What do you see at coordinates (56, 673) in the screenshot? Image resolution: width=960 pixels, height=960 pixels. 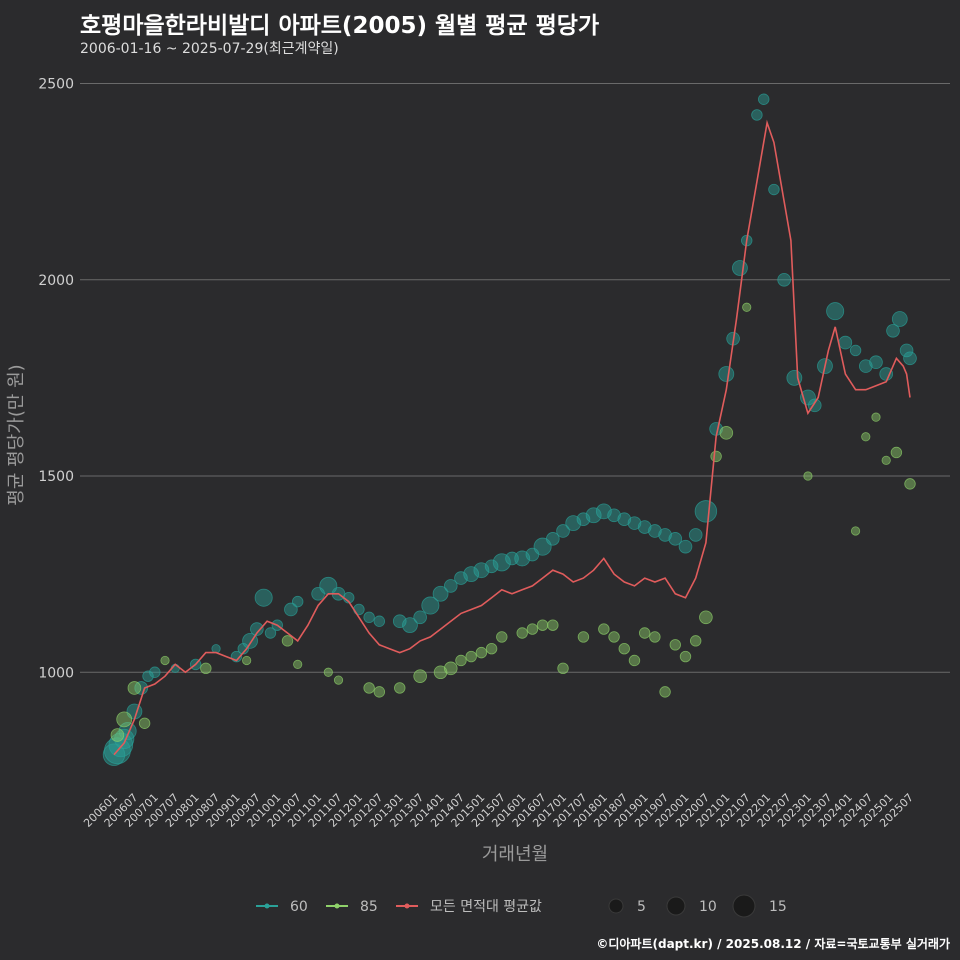 I see `y-tick-label: 1000` at bounding box center [56, 673].